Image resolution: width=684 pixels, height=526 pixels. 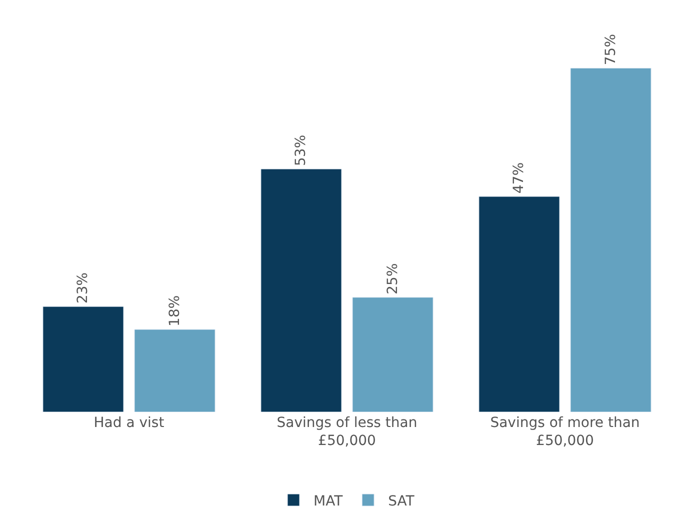 I want to click on x-tick-label: Had a vist, so click(x=129, y=423).